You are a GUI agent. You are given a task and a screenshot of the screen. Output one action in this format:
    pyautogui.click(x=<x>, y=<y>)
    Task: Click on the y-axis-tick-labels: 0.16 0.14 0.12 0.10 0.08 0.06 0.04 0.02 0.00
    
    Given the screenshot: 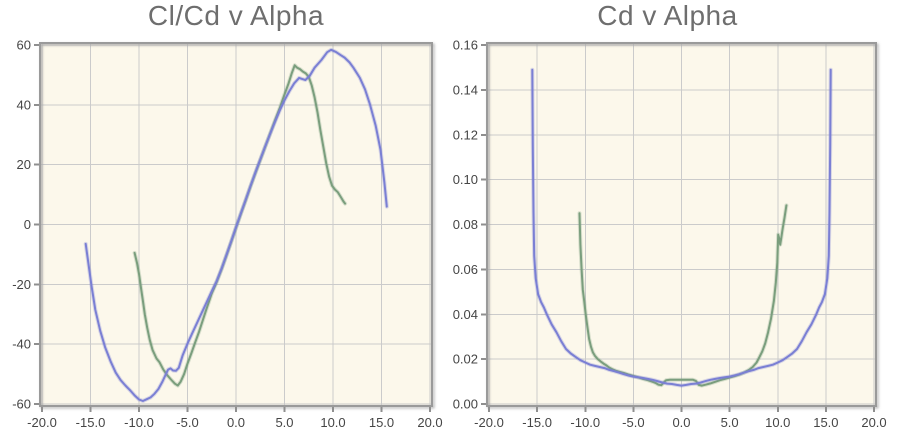 What is the action you would take?
    pyautogui.click(x=465, y=225)
    